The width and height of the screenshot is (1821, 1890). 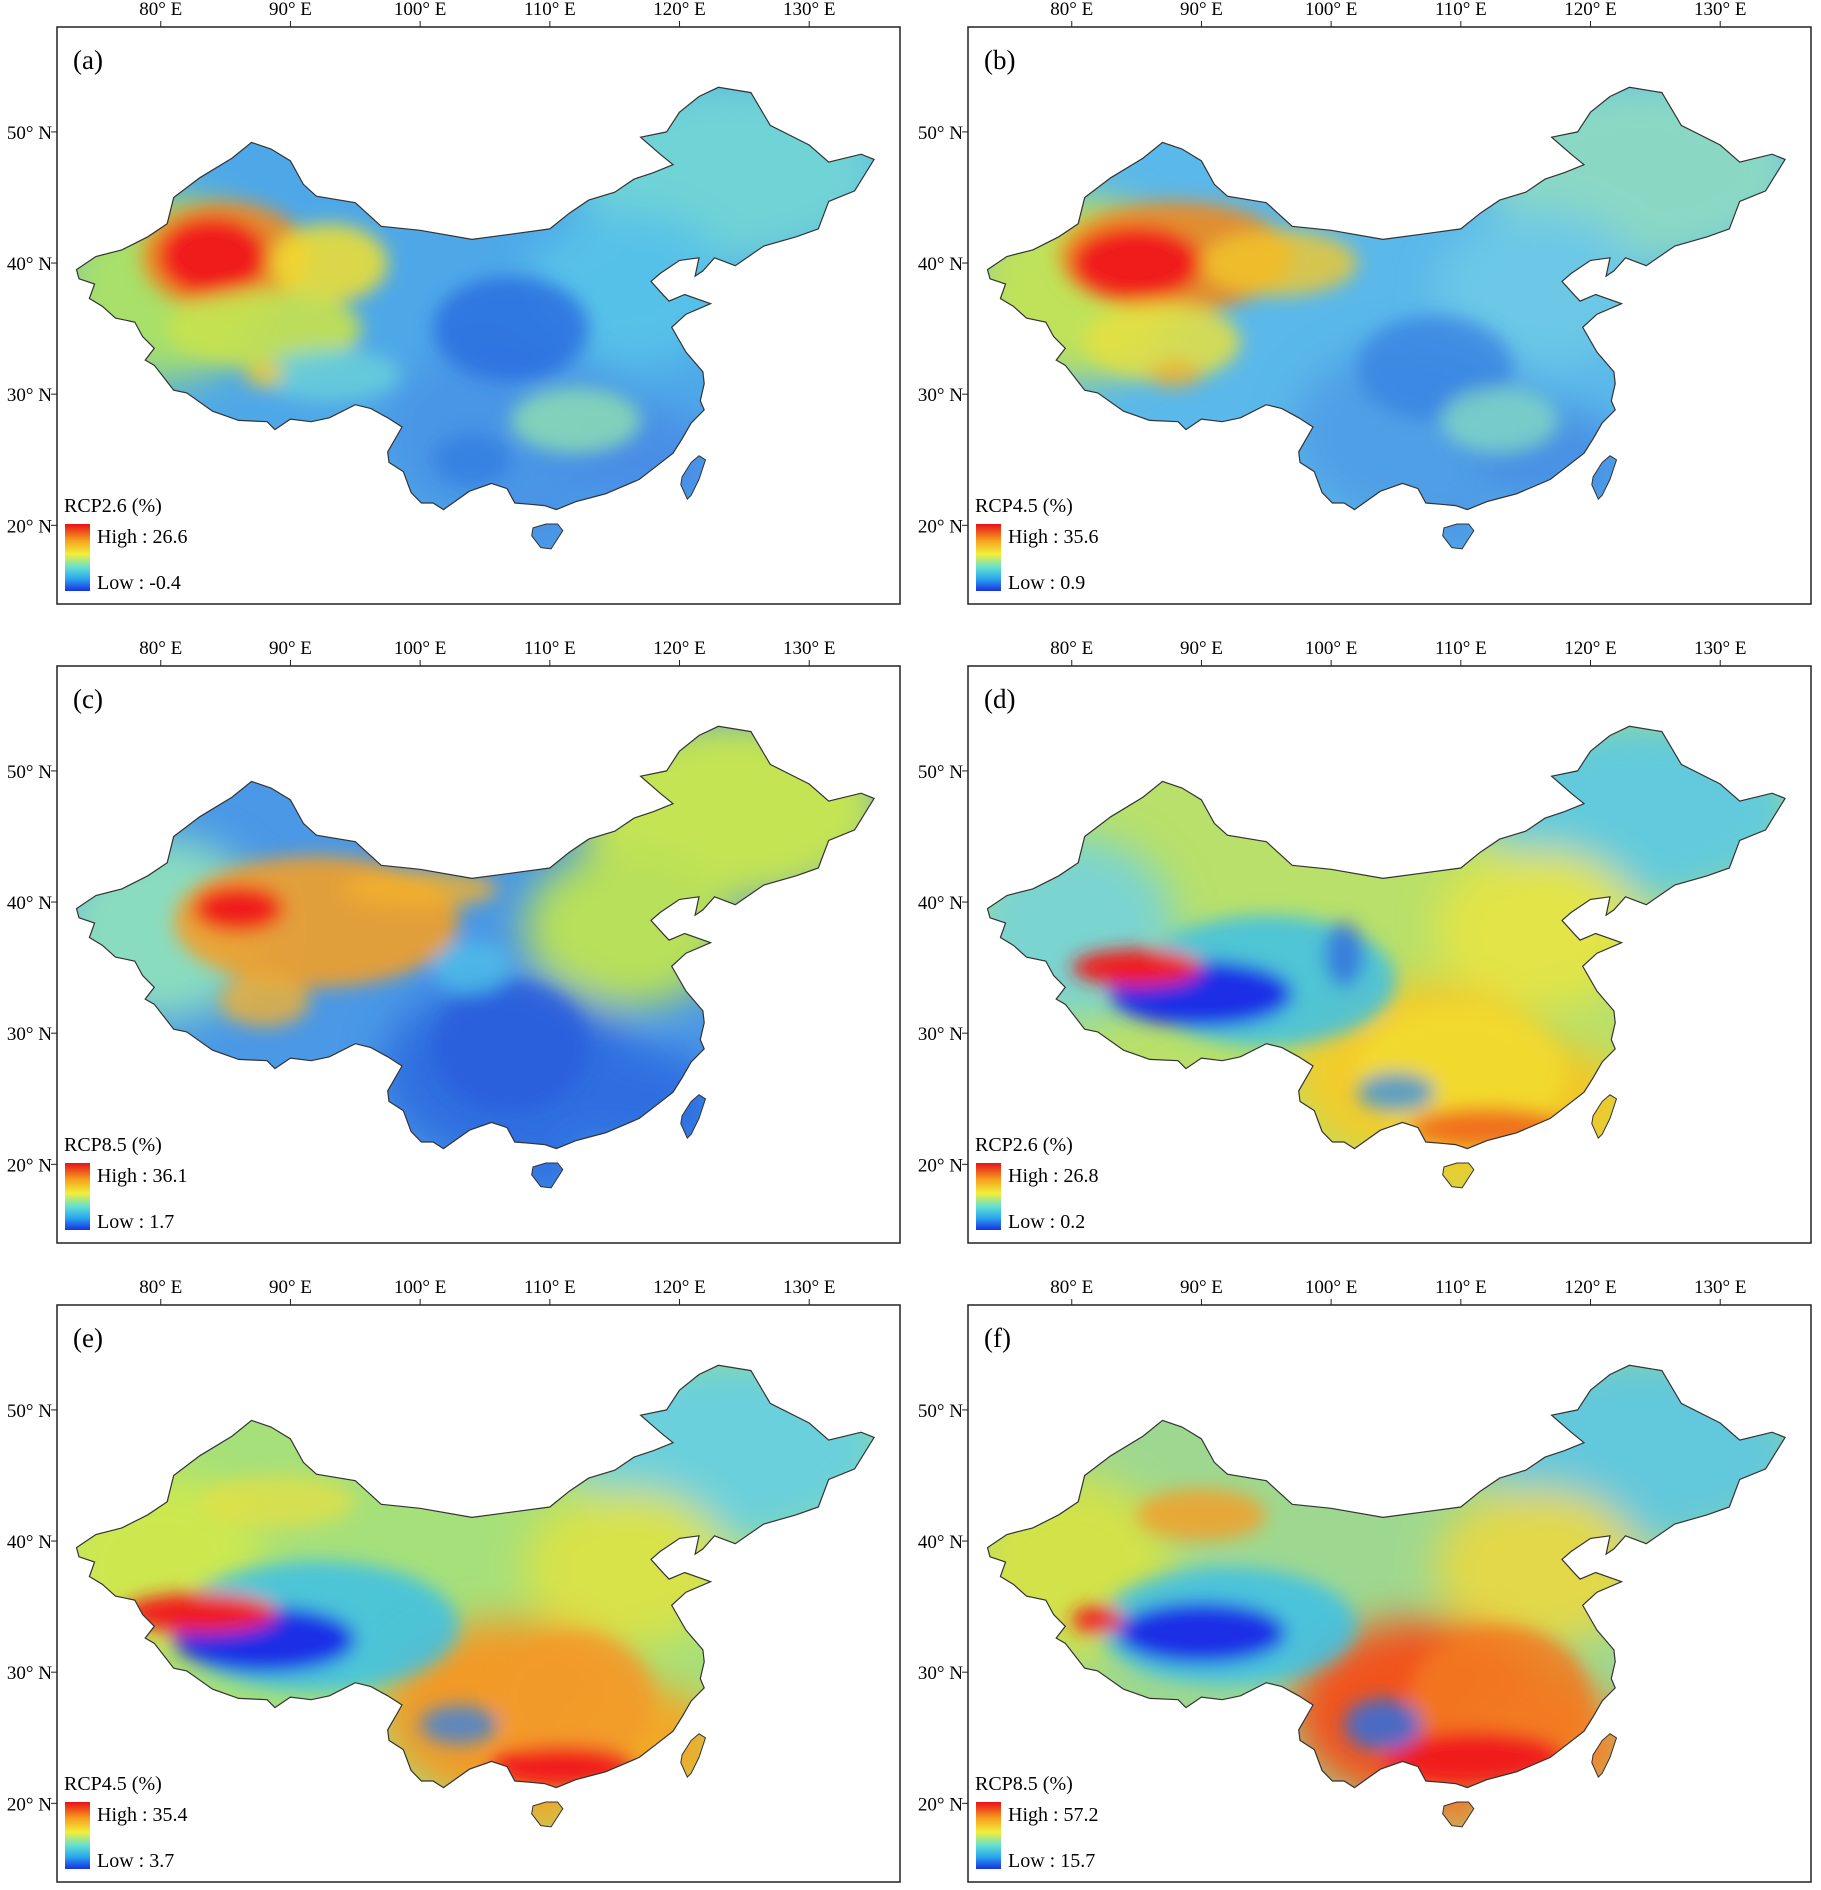 What do you see at coordinates (997, 1338) in the screenshot?
I see `panel-label: (f)` at bounding box center [997, 1338].